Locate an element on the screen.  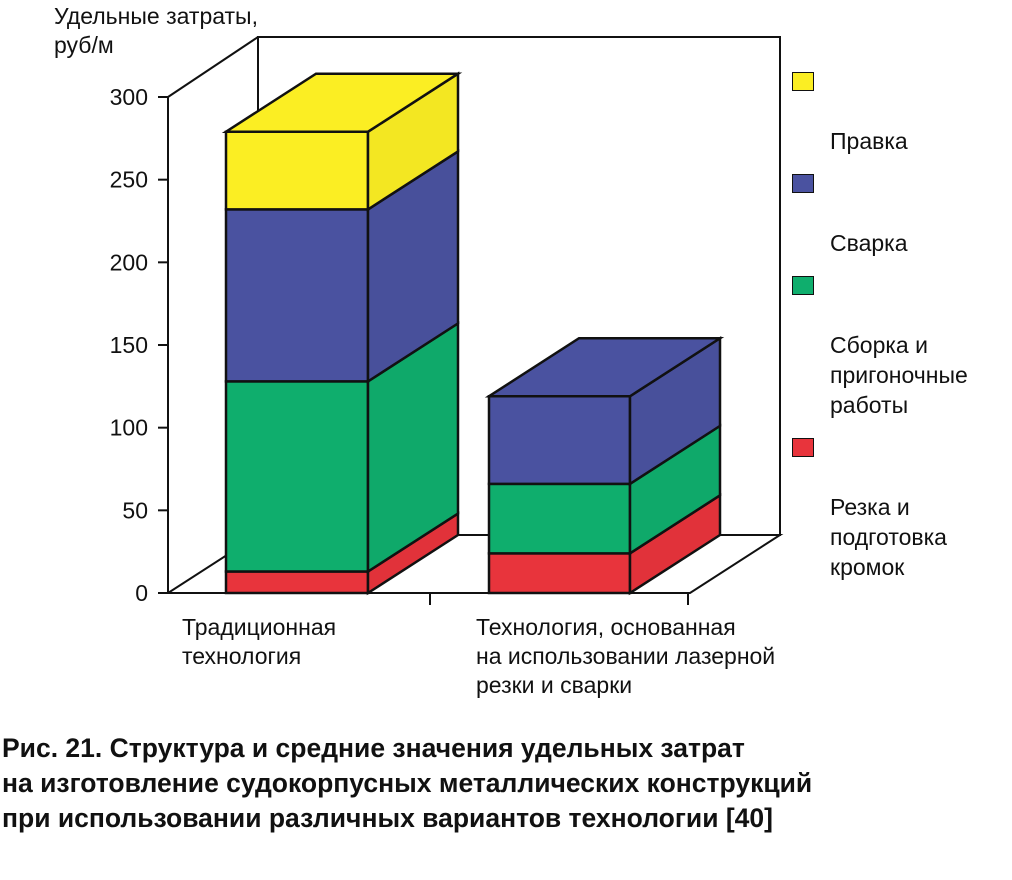
legend-label: Сварка is located at coordinates (869, 243).